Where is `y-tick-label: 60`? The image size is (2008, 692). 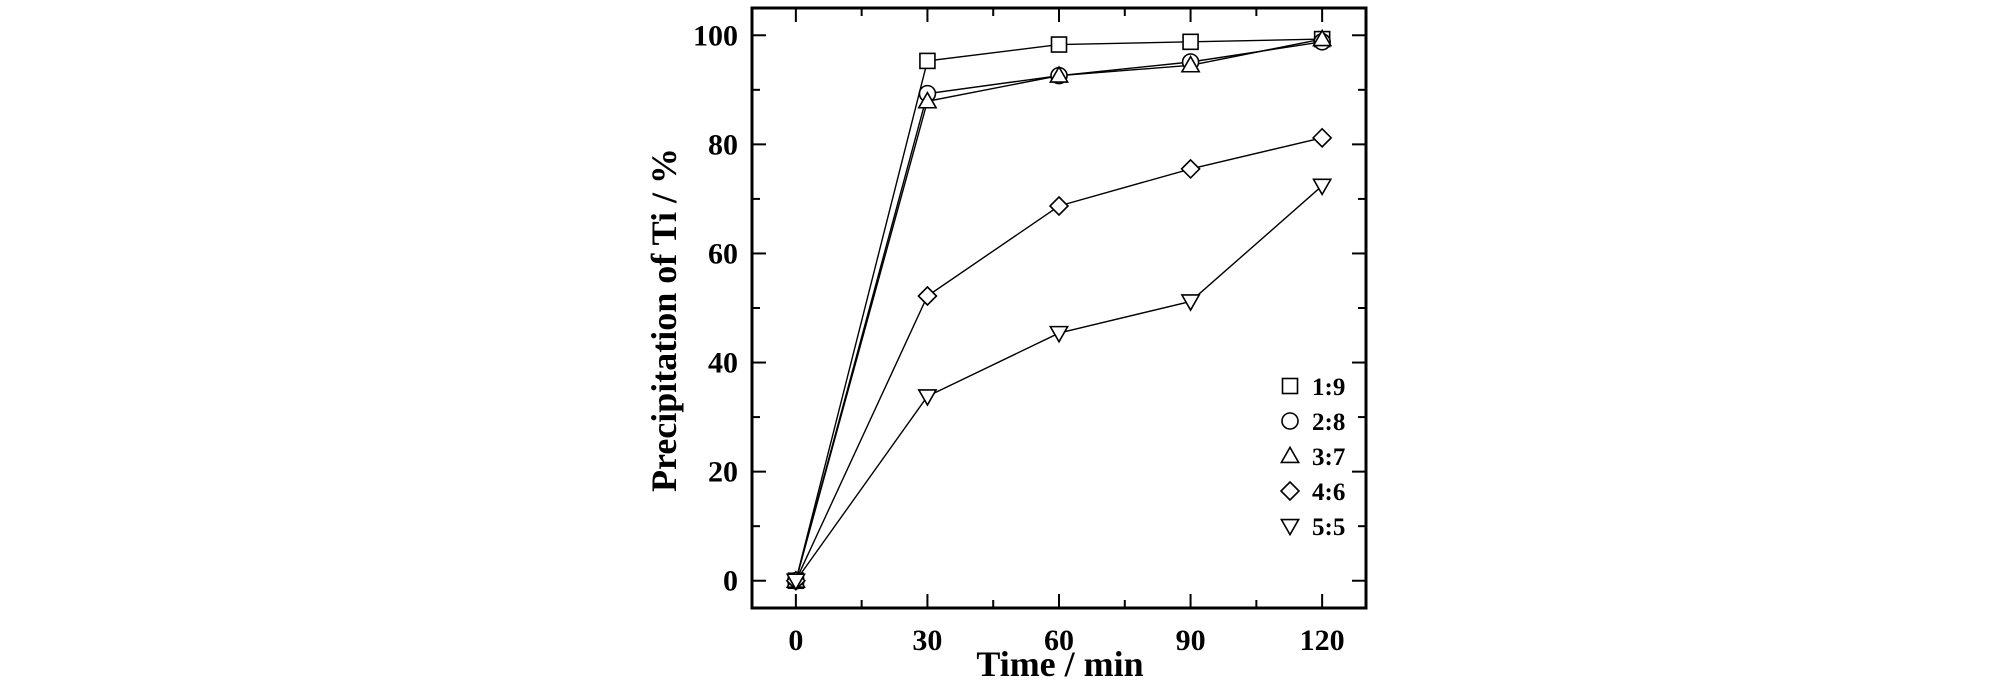
y-tick-label: 60 is located at coordinates (723, 253).